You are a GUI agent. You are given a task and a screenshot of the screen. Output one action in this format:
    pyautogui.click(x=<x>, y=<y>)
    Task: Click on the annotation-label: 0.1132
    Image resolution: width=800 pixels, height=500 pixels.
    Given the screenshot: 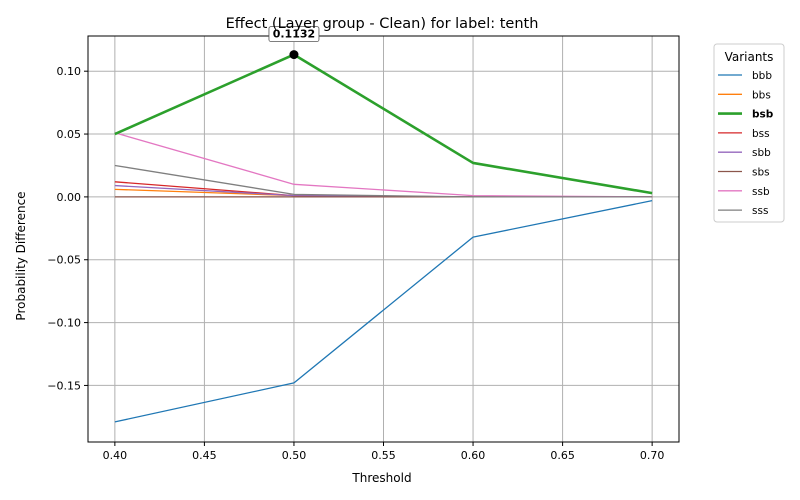 What is the action you would take?
    pyautogui.click(x=294, y=34)
    